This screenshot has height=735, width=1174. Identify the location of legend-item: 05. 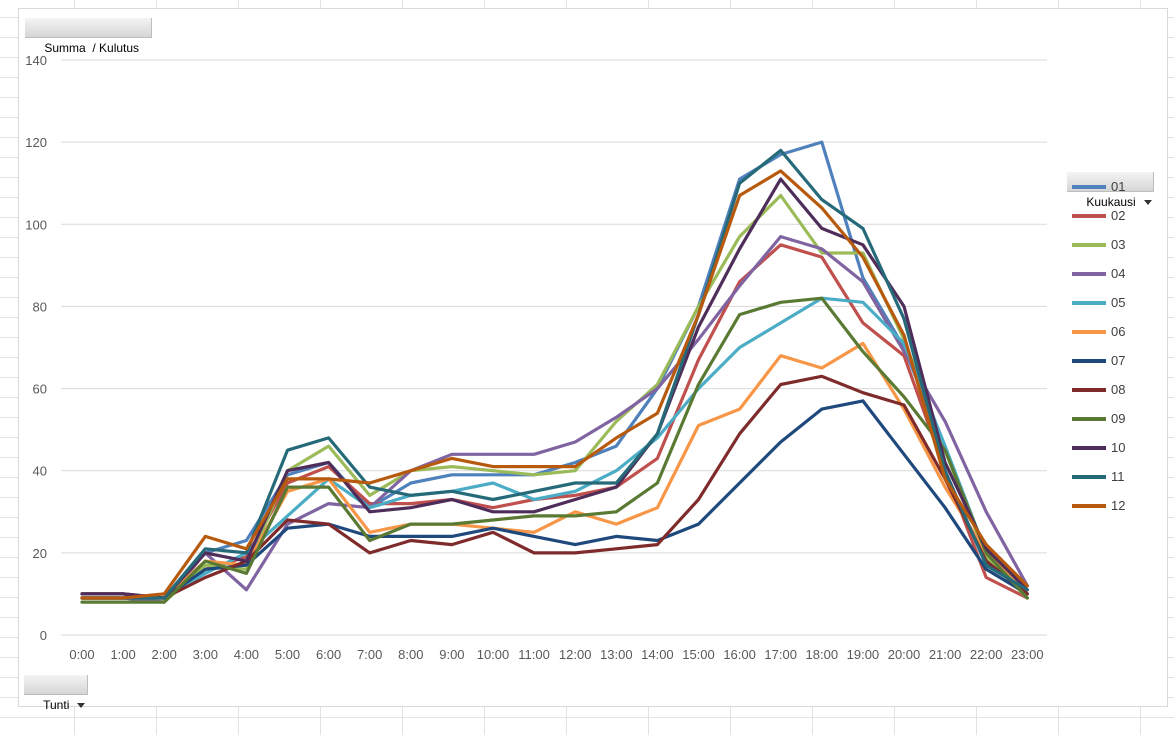
(1111, 302).